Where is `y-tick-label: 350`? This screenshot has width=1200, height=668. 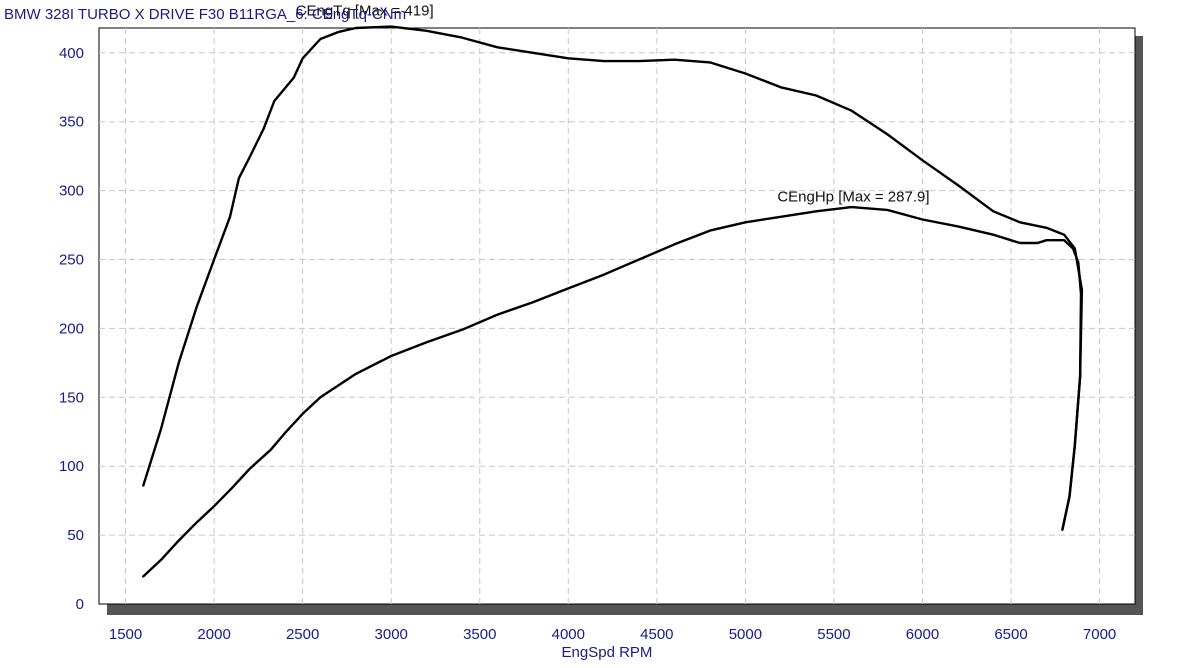
y-tick-label: 350 is located at coordinates (71, 122).